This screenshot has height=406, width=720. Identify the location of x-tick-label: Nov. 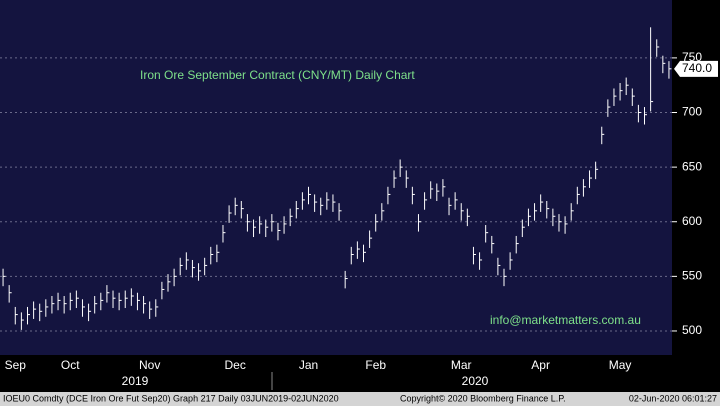
(149, 365).